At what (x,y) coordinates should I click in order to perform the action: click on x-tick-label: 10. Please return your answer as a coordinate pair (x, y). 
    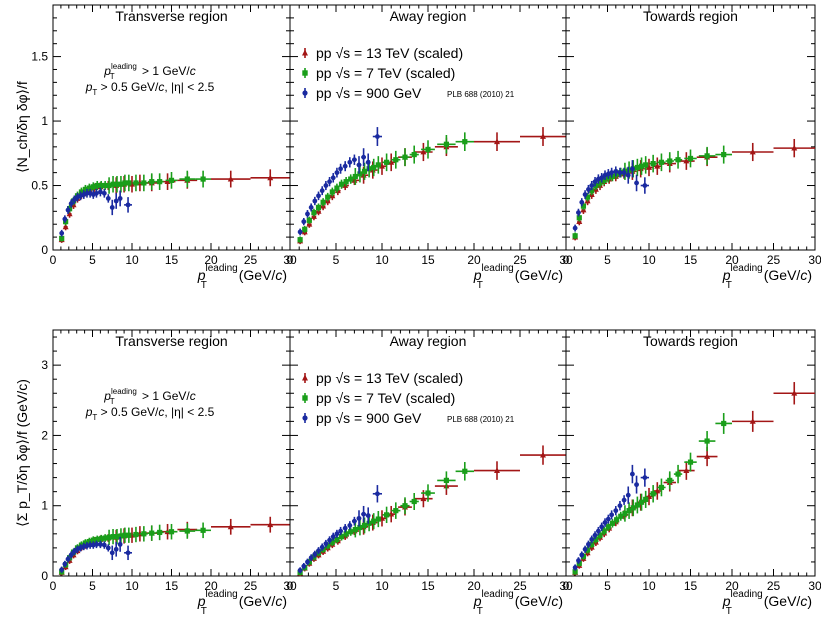
    Looking at the image, I should click on (382, 260).